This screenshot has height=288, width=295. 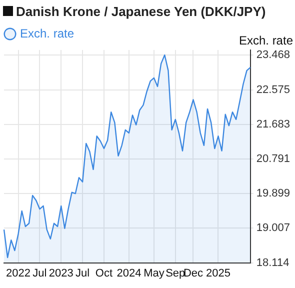 I want to click on y-tick-label: 19.899, so click(x=273, y=194).